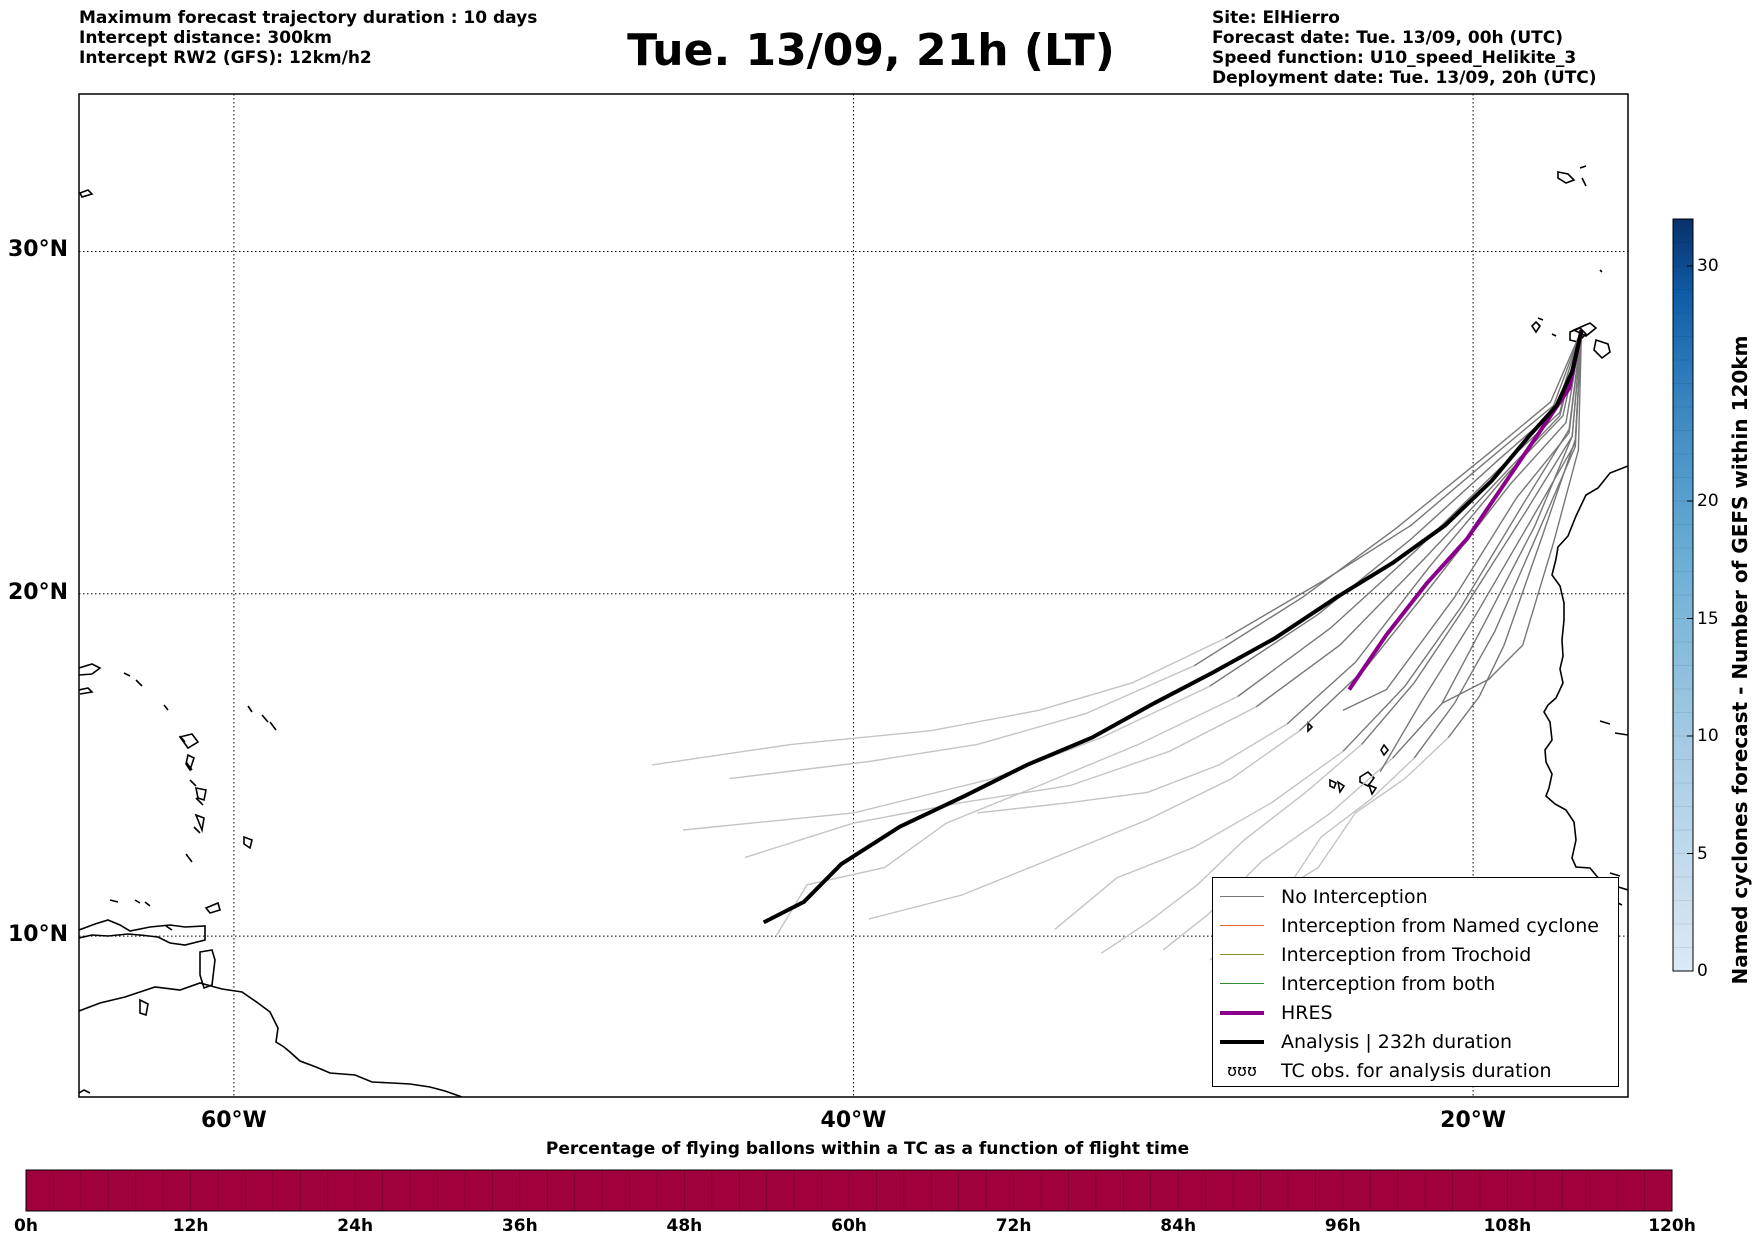  Describe the element at coordinates (1388, 983) in the screenshot. I see `legend-label: Interception from both` at that location.